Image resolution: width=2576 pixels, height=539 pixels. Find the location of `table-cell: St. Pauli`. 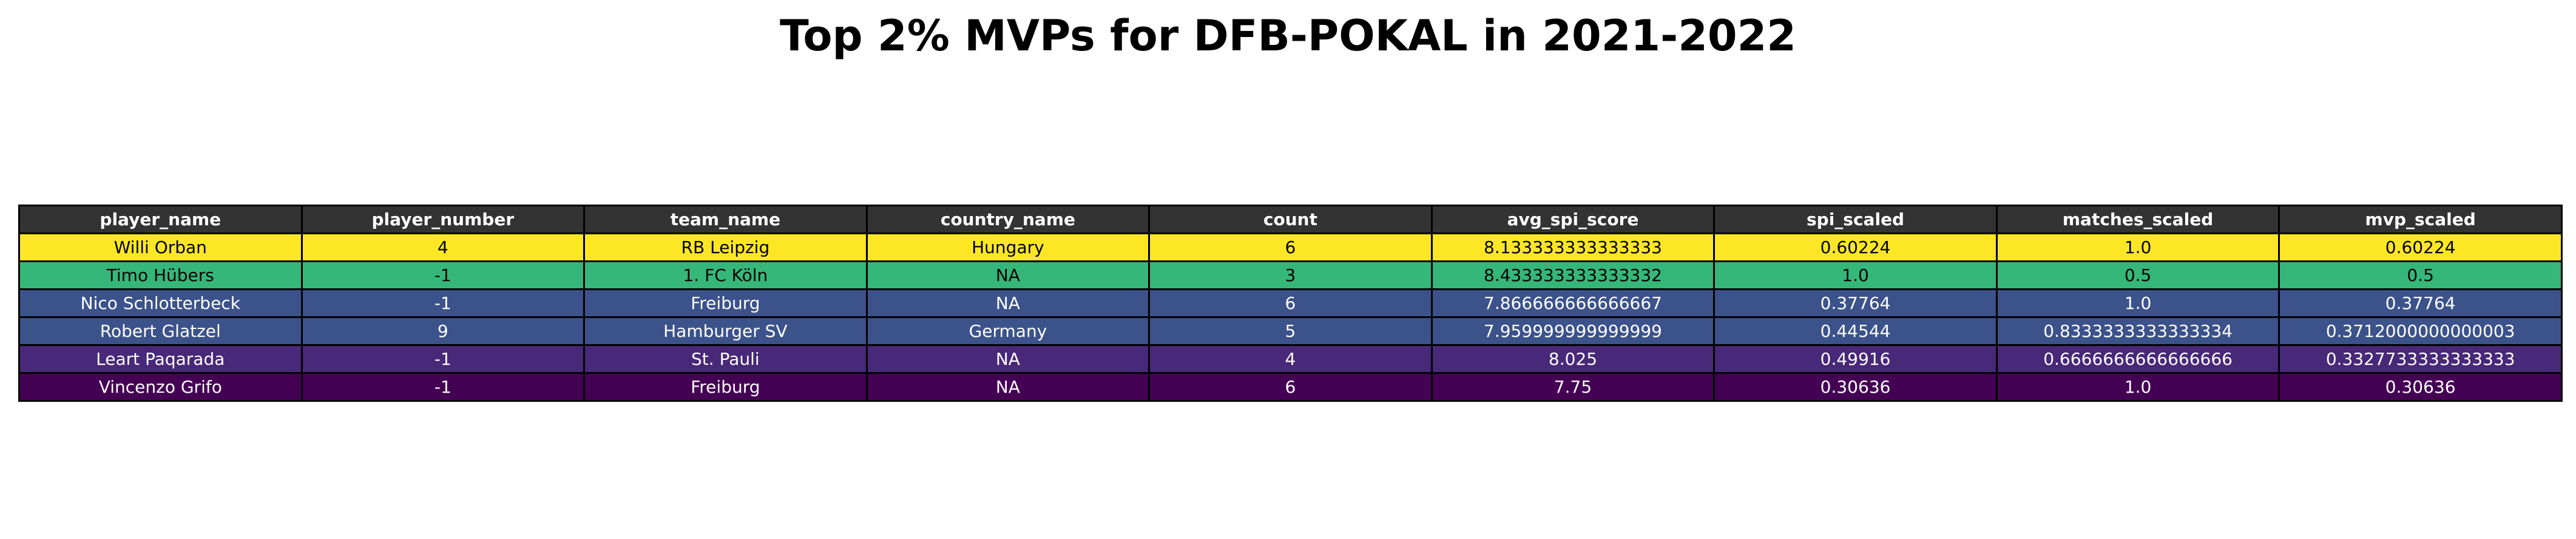

table-cell: St. Pauli is located at coordinates (725, 359).